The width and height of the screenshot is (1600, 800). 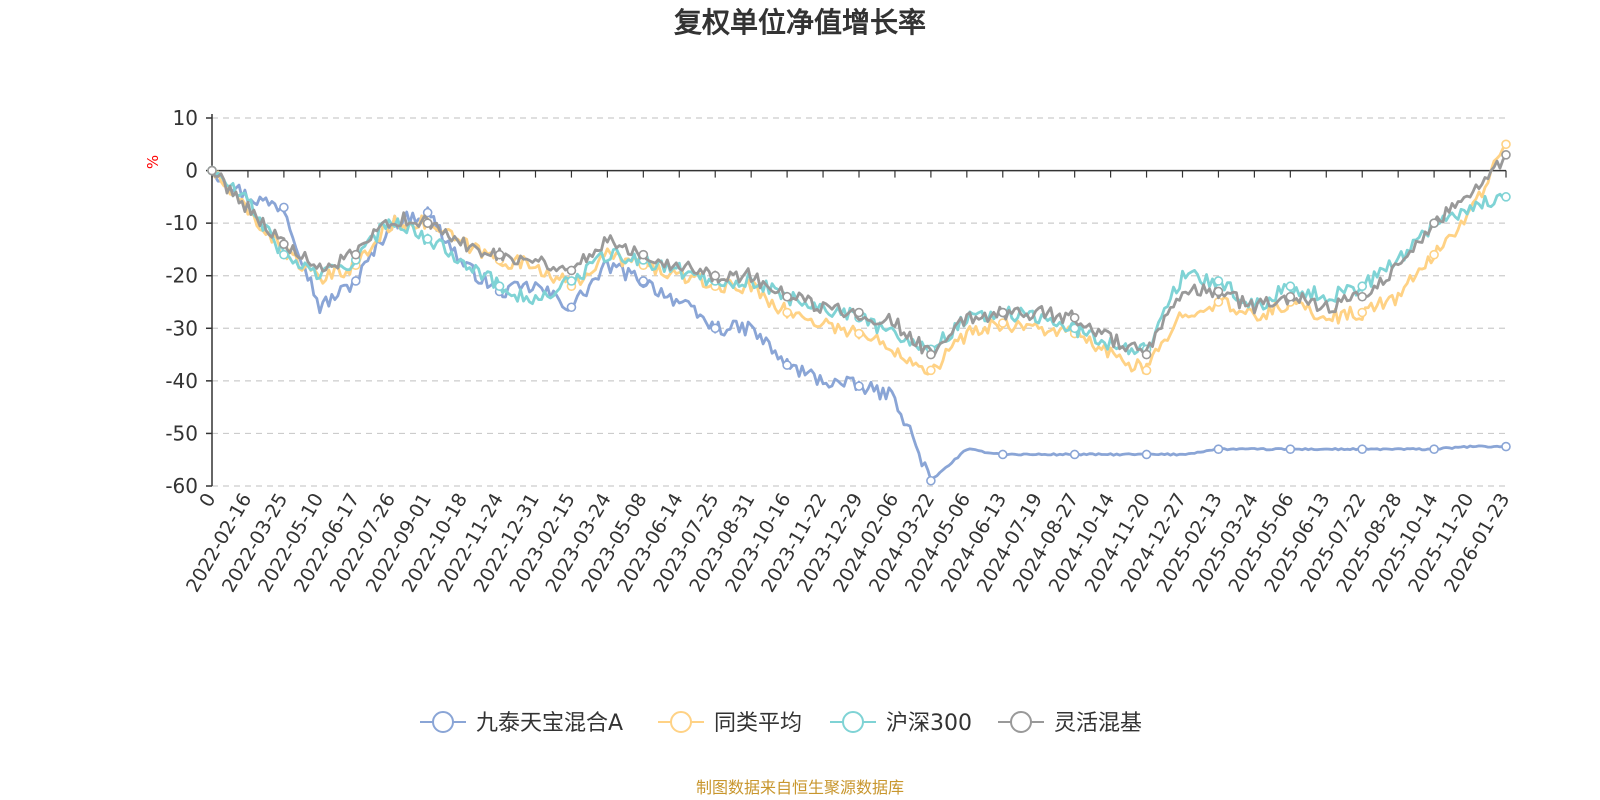 What do you see at coordinates (207, 500) in the screenshot?
I see `x-tick-label: 0` at bounding box center [207, 500].